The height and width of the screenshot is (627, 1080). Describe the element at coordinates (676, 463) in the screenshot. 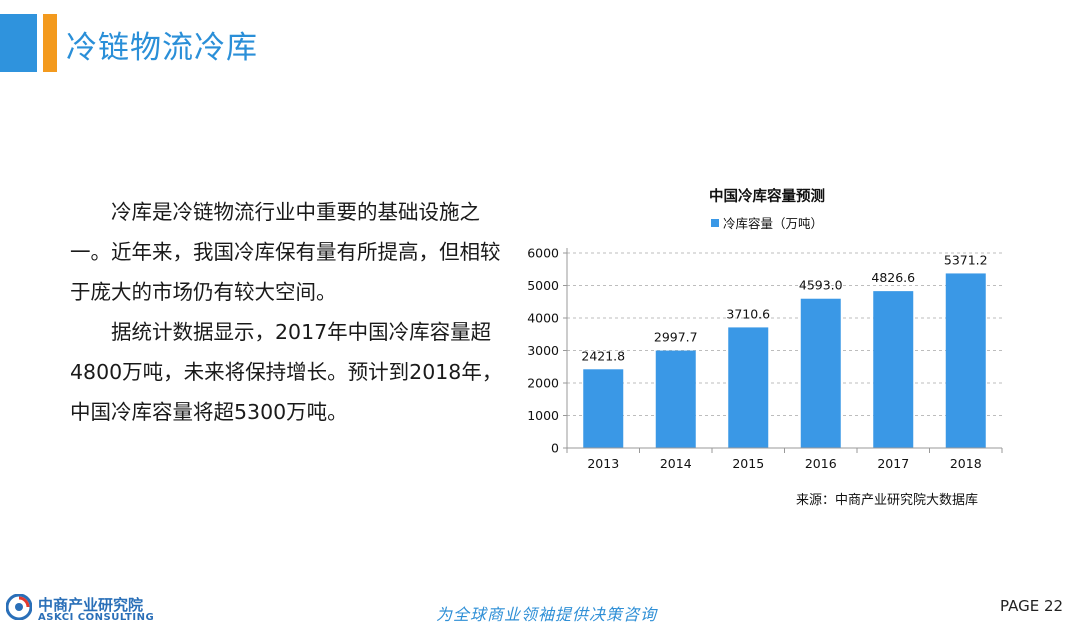

I see `x-tick-label: 2014` at that location.